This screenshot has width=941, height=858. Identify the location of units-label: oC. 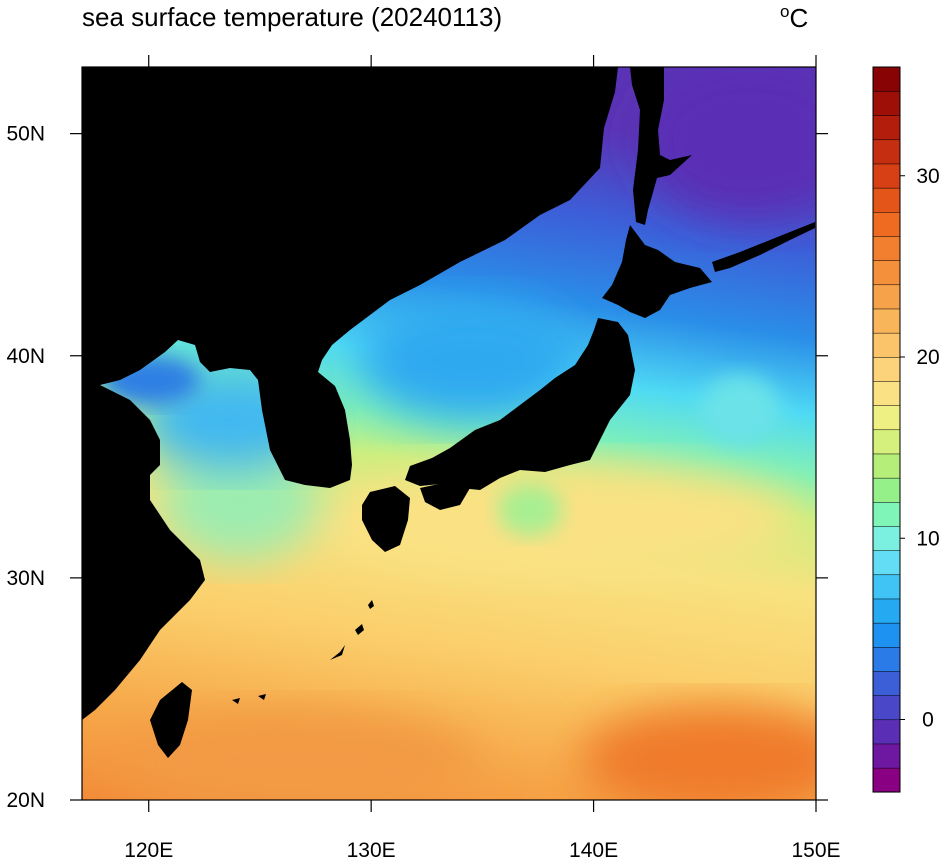
(794, 18).